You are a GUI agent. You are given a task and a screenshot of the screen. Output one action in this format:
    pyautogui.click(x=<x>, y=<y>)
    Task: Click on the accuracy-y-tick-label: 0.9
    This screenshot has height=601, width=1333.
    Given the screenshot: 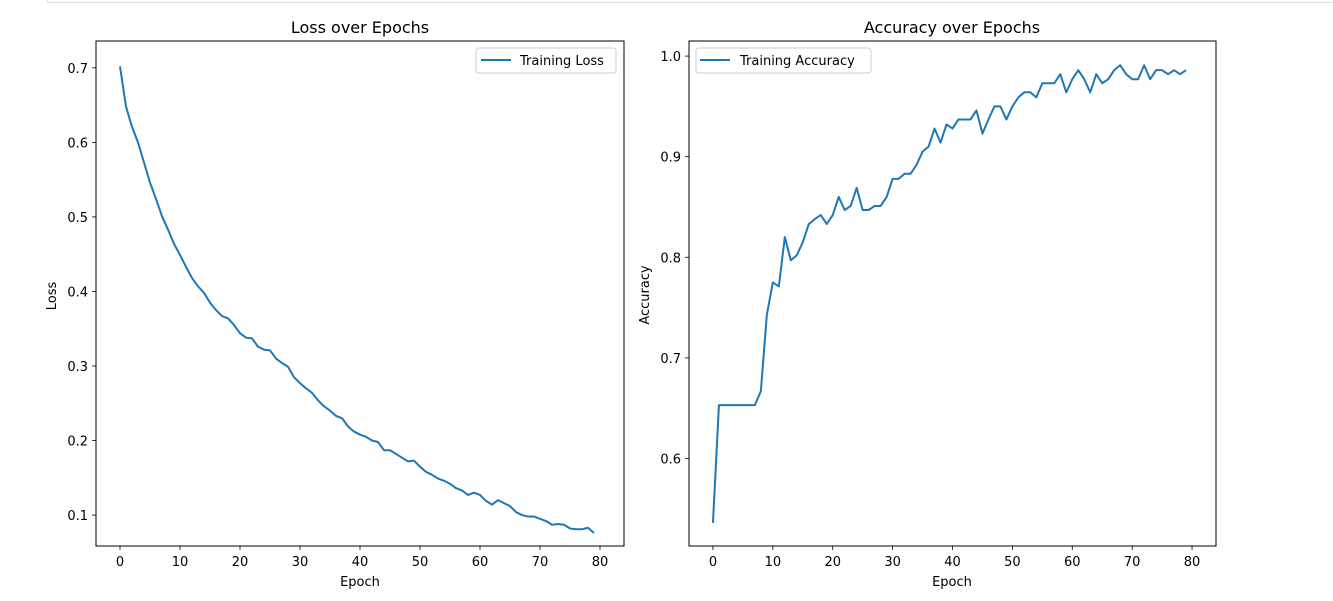 What is the action you would take?
    pyautogui.click(x=670, y=158)
    